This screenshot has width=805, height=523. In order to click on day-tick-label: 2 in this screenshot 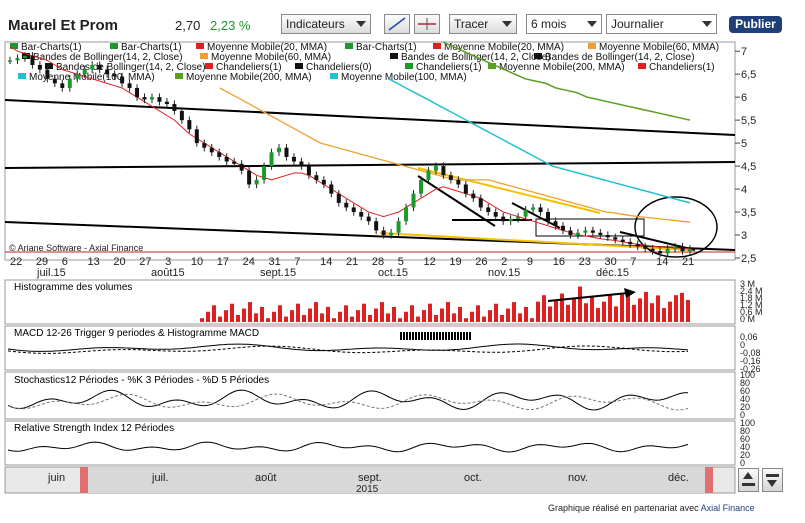, I will do `click(504, 262)`.